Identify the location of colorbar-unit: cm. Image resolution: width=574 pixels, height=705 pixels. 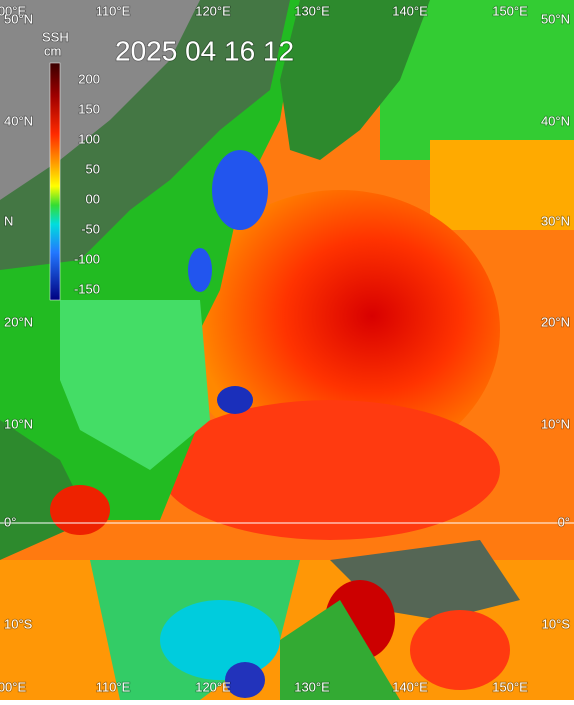
(52, 50).